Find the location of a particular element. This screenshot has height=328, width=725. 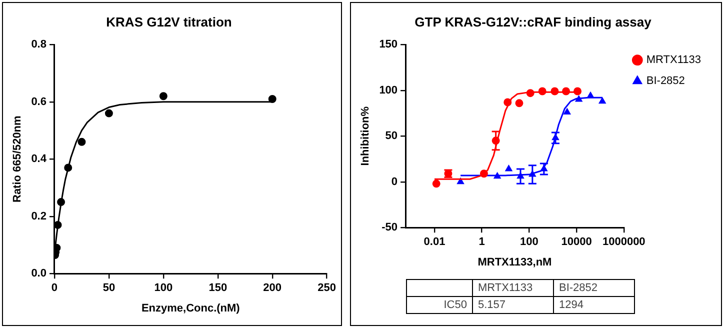

y-tick-label: 150 is located at coordinates (388, 44).